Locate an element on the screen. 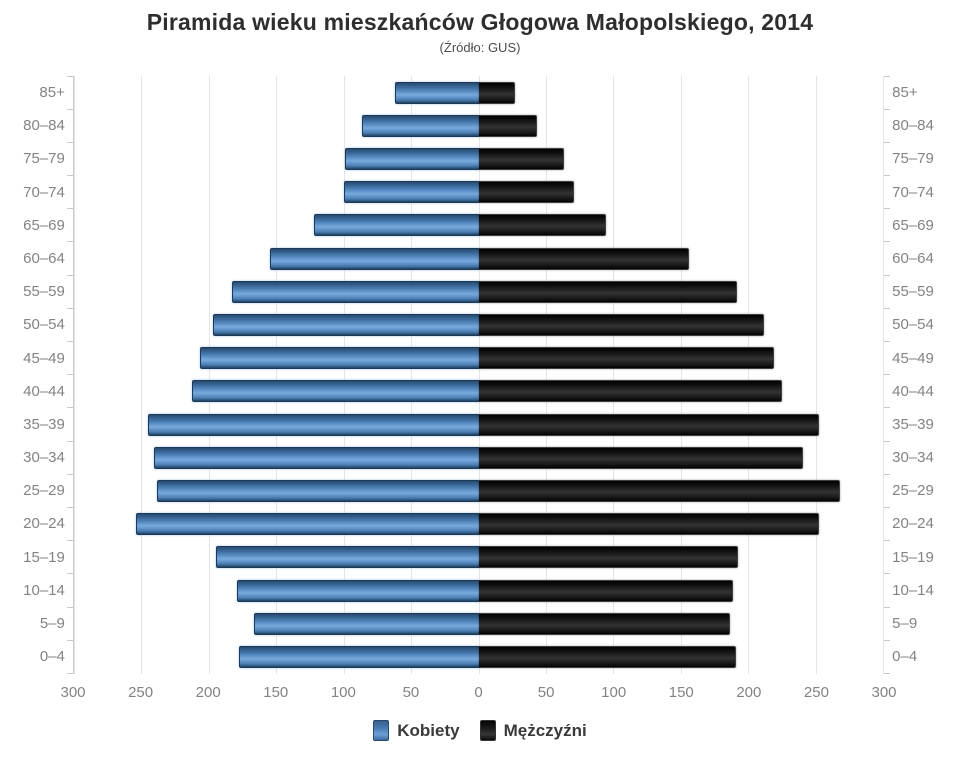  age-group-label: 25–29 is located at coordinates (913, 491).